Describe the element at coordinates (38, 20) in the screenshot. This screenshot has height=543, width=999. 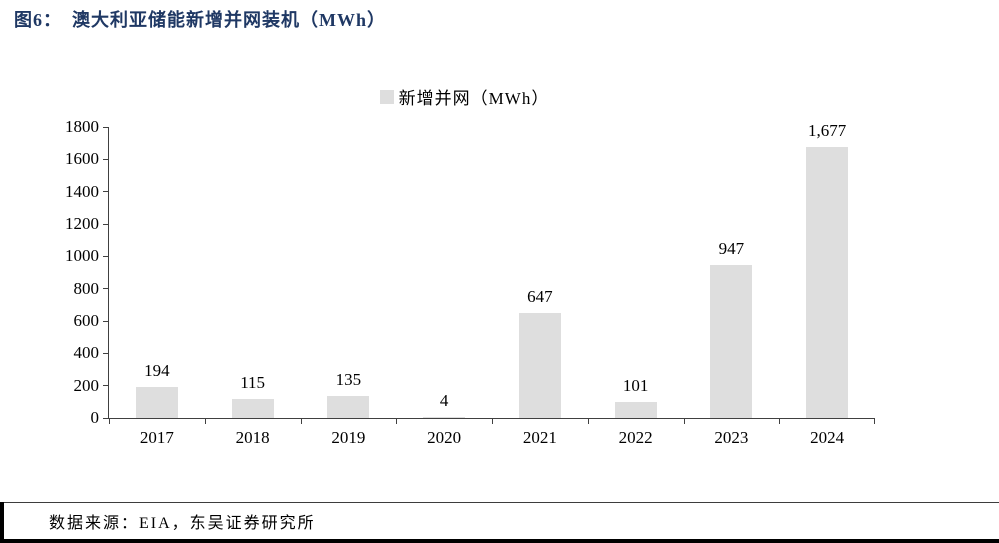
I see `figure-number: 图6：` at that location.